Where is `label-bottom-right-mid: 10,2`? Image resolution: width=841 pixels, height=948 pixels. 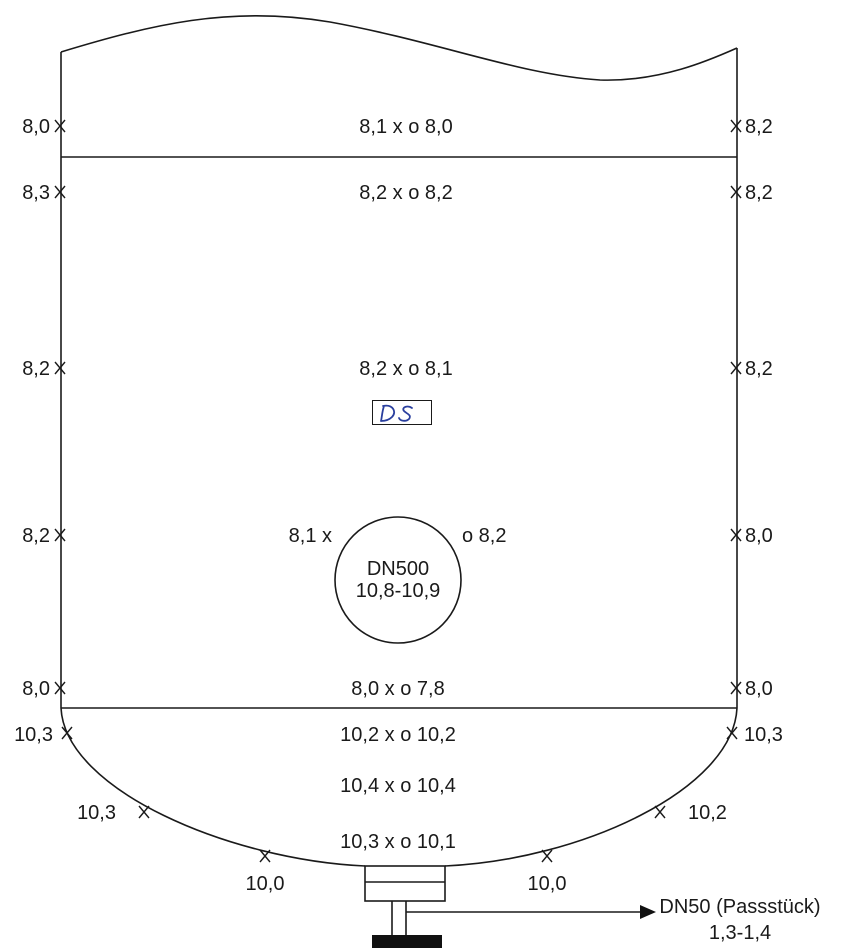 label-bottom-right-mid: 10,2 is located at coordinates (707, 813).